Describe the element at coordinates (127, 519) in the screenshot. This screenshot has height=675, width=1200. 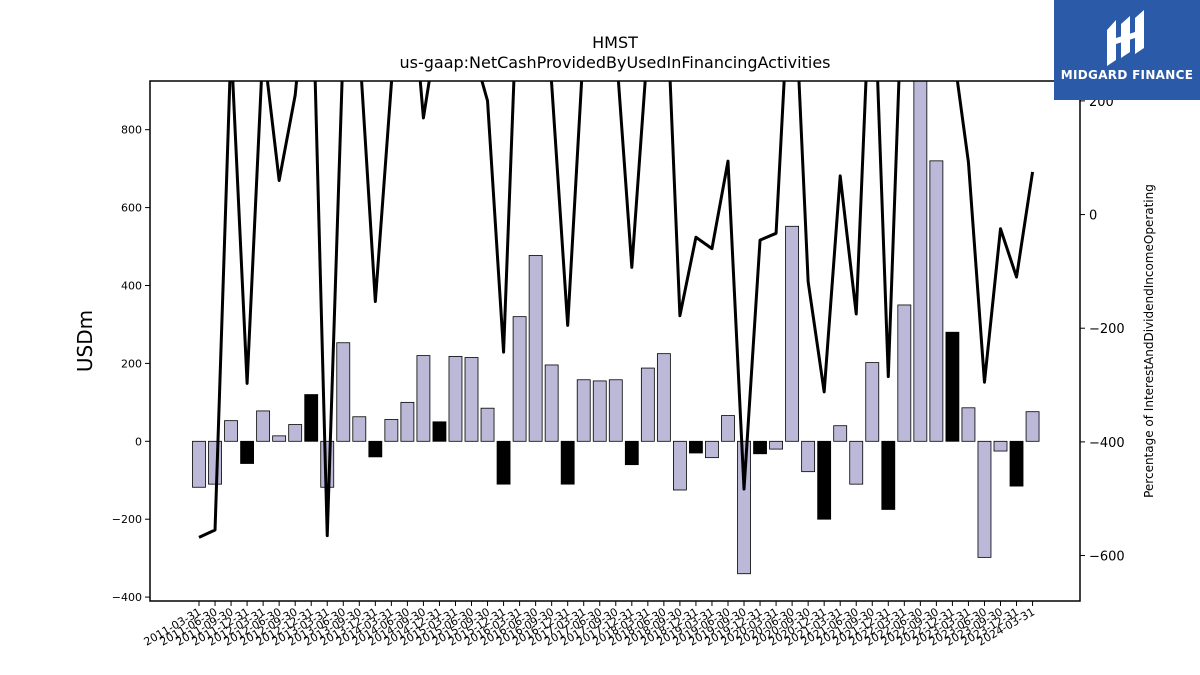
I see `y-tick-label: −200` at that location.